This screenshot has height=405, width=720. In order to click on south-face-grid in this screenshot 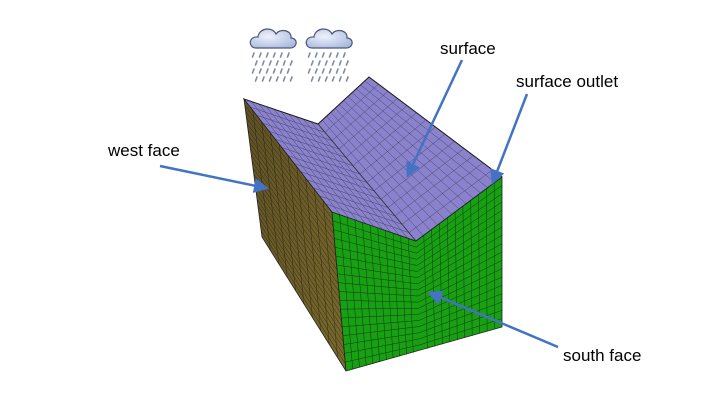, I will do `click(417, 276)`.